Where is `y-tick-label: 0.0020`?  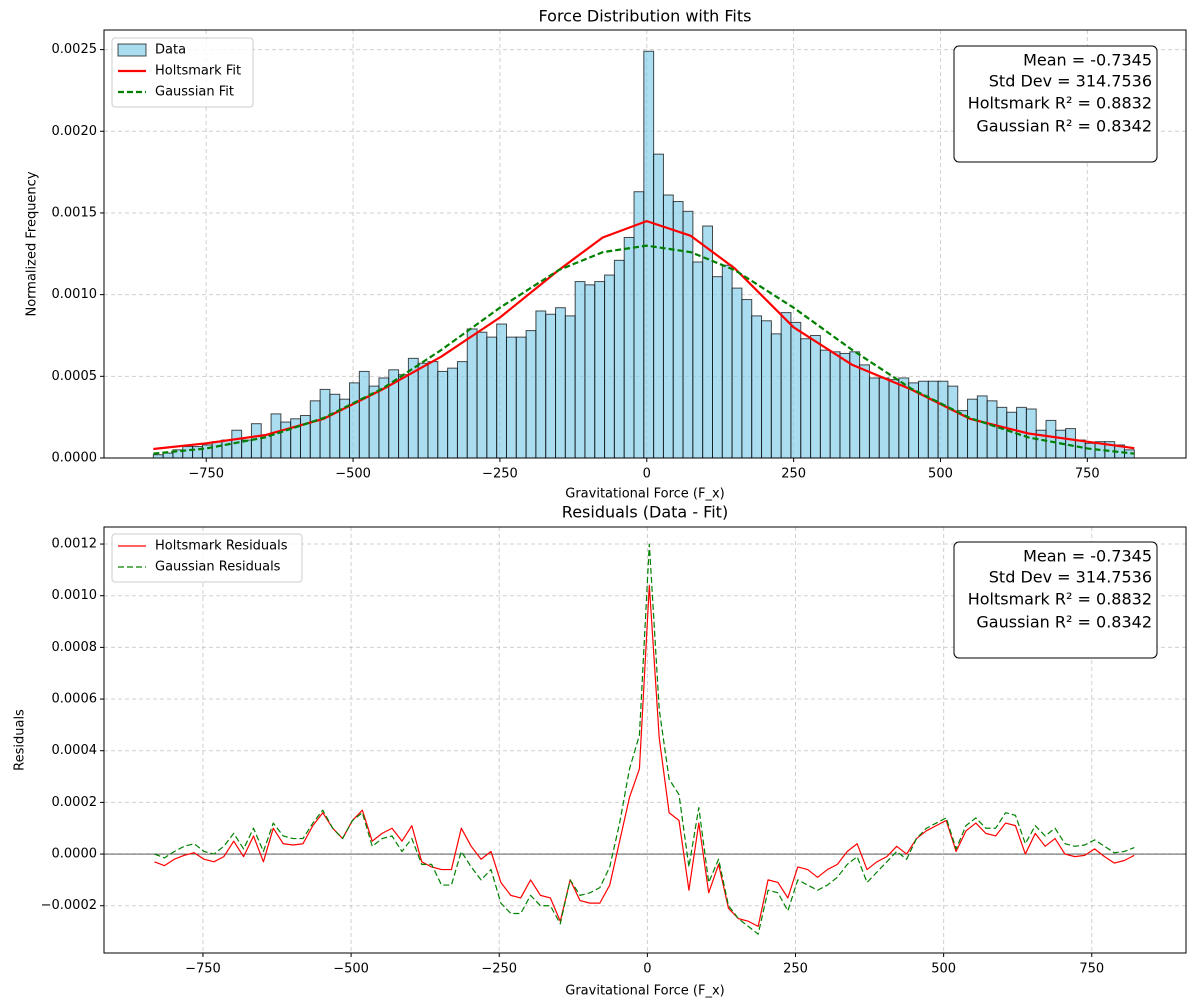
y-tick-label: 0.0020 is located at coordinates (75, 131).